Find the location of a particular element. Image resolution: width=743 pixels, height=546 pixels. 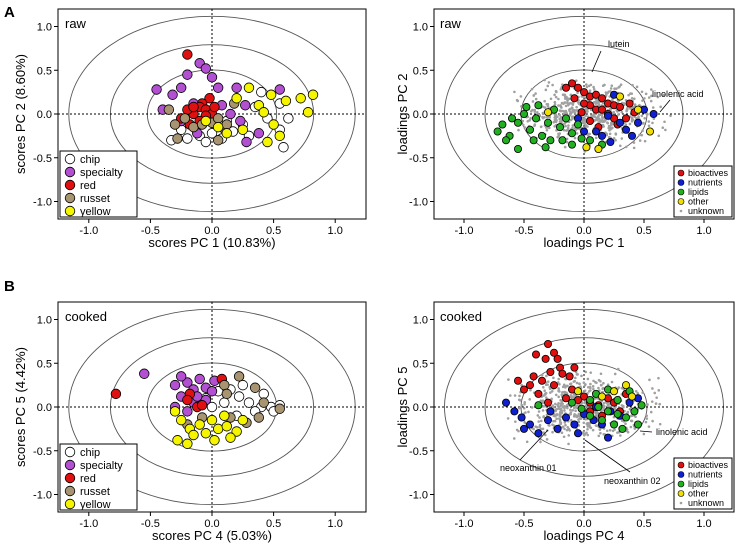

x-tick-label: -0.5 is located at coordinates (150, 231).